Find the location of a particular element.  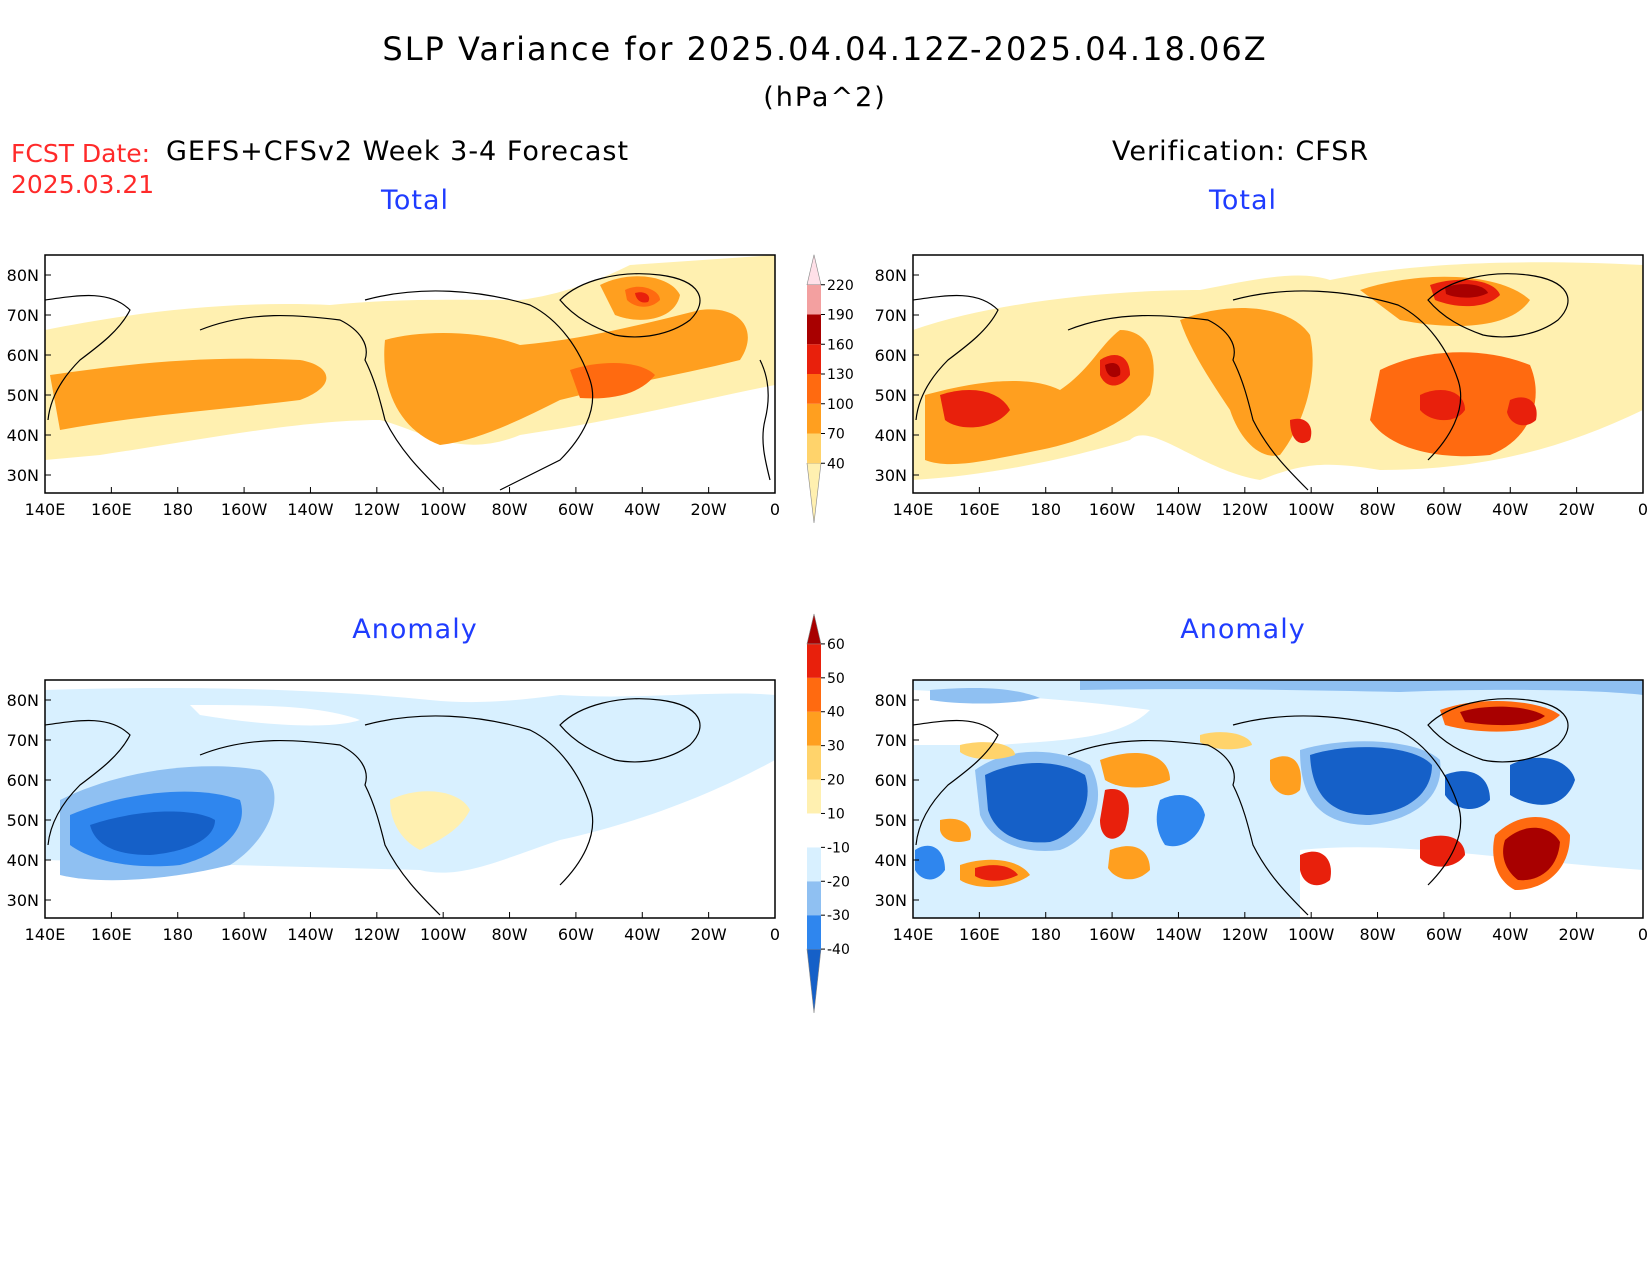

colorbar-label: 20 is located at coordinates (836, 781).